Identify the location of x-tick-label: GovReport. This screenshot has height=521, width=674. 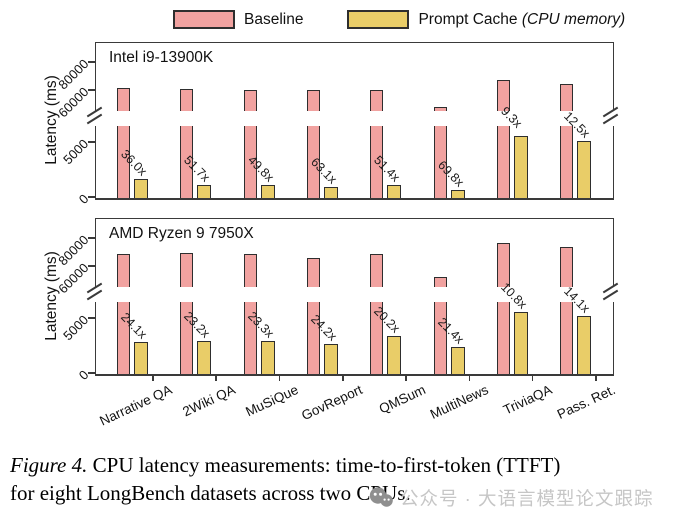
(329, 402).